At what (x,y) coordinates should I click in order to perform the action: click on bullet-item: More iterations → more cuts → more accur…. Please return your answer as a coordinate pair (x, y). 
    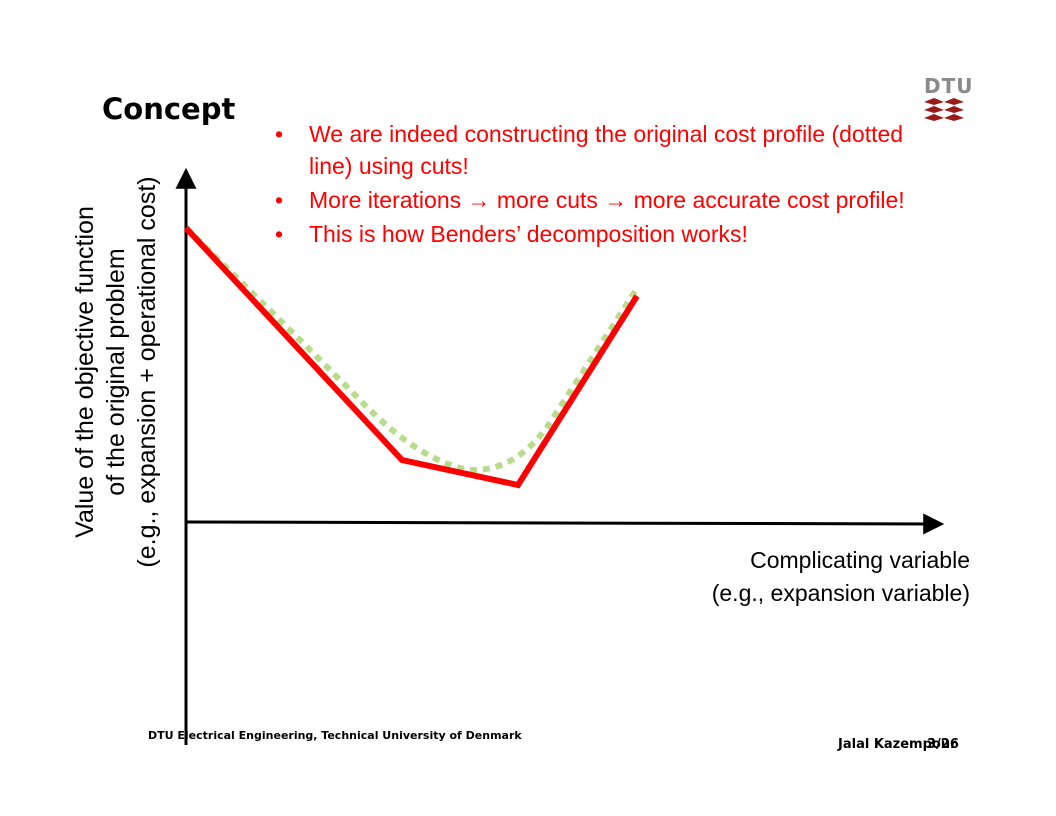
    Looking at the image, I should click on (605, 200).